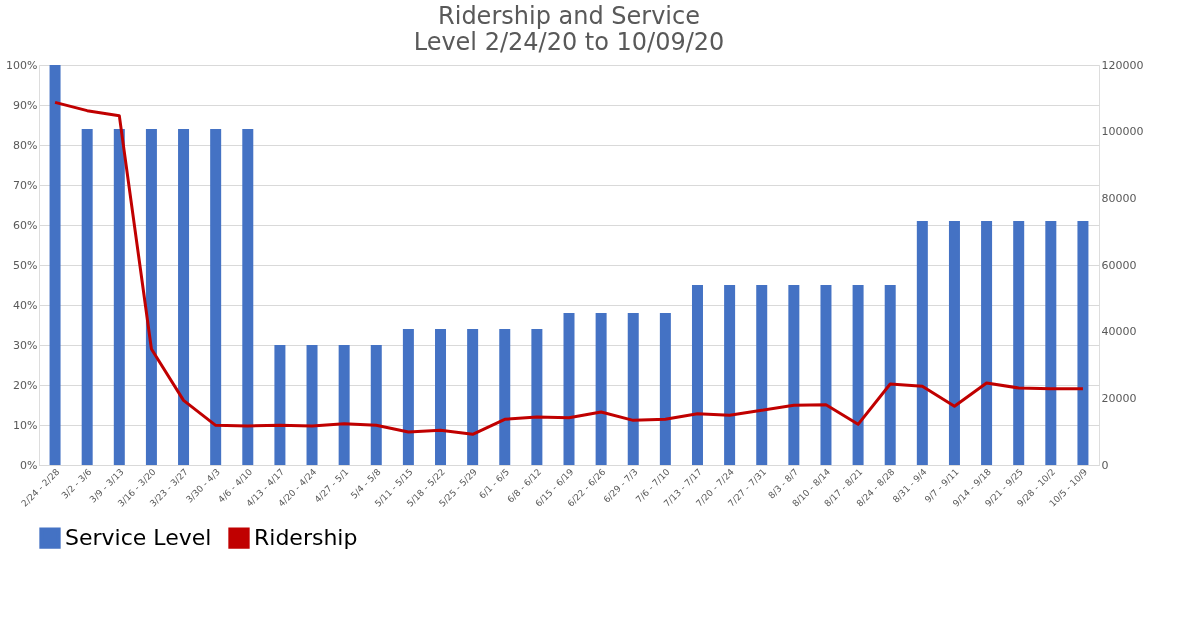 Image resolution: width=1188 pixels, height=619 pixels. I want to click on y-tick-label: 70%, so click(25, 185).